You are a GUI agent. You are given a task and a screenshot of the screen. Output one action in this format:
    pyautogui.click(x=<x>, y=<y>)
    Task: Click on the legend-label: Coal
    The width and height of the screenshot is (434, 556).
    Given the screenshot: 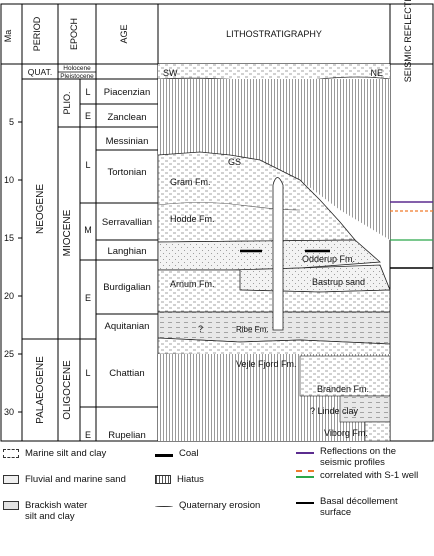 What is the action you would take?
    pyautogui.click(x=189, y=453)
    